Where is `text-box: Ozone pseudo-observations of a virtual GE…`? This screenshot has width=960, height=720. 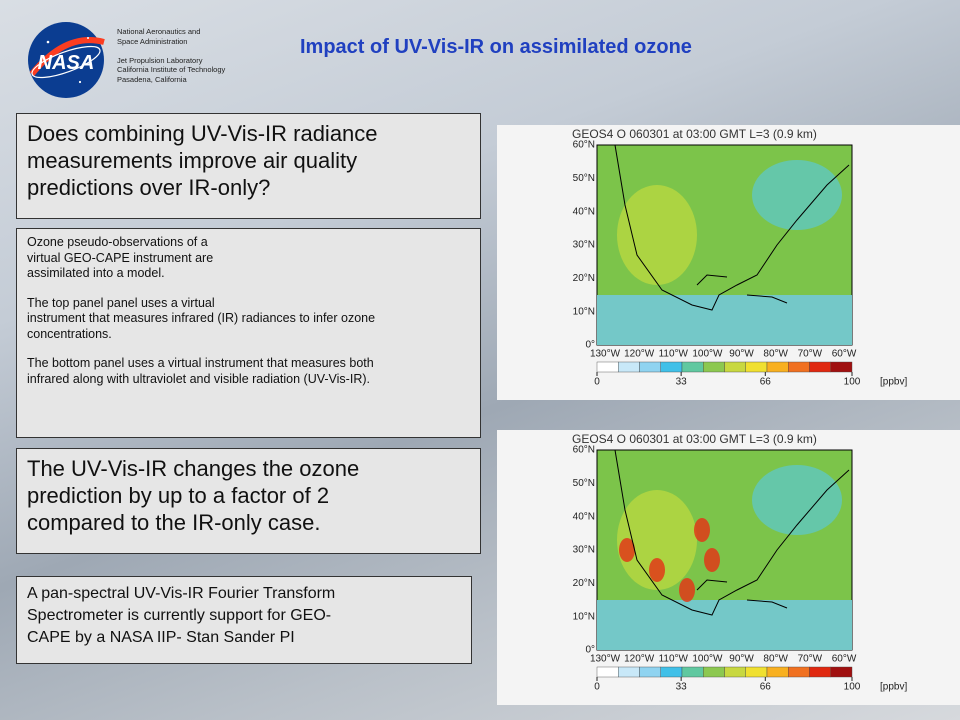
text-box: Ozone pseudo-observations of a virtual GE… is located at coordinates (248, 333).